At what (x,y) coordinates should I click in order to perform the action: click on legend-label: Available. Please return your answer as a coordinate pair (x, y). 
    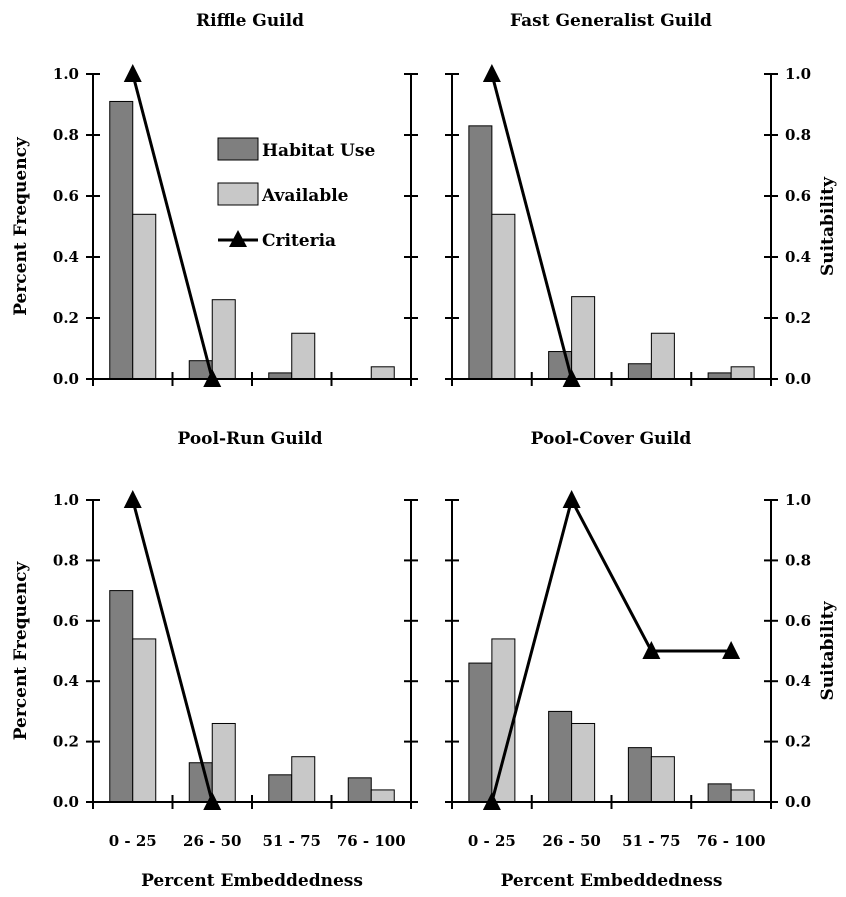
    Looking at the image, I should click on (305, 196).